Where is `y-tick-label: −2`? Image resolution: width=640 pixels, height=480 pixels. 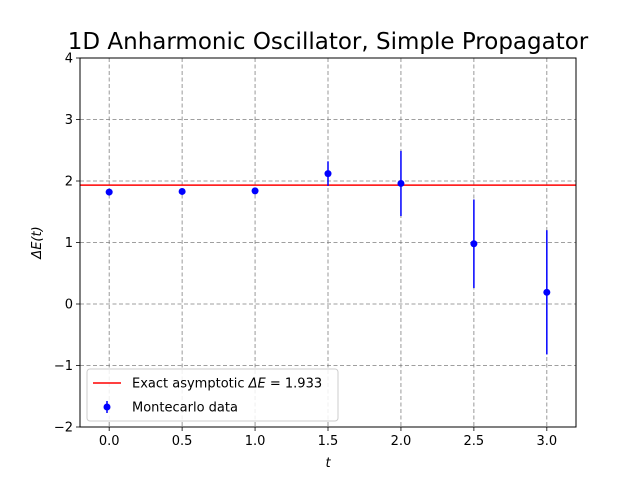 y-tick-label: −2 is located at coordinates (63, 428).